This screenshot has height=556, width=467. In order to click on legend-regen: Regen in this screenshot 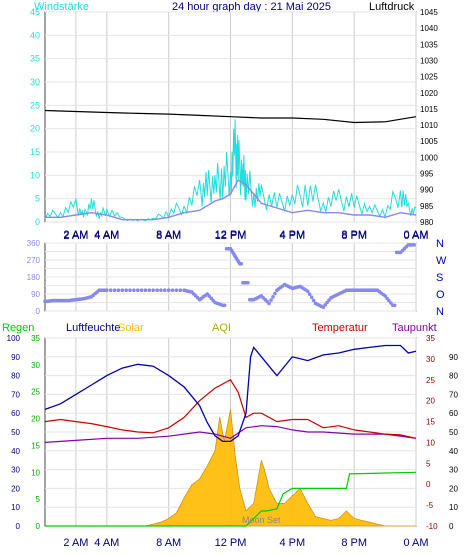, I will do `click(18, 328)`.